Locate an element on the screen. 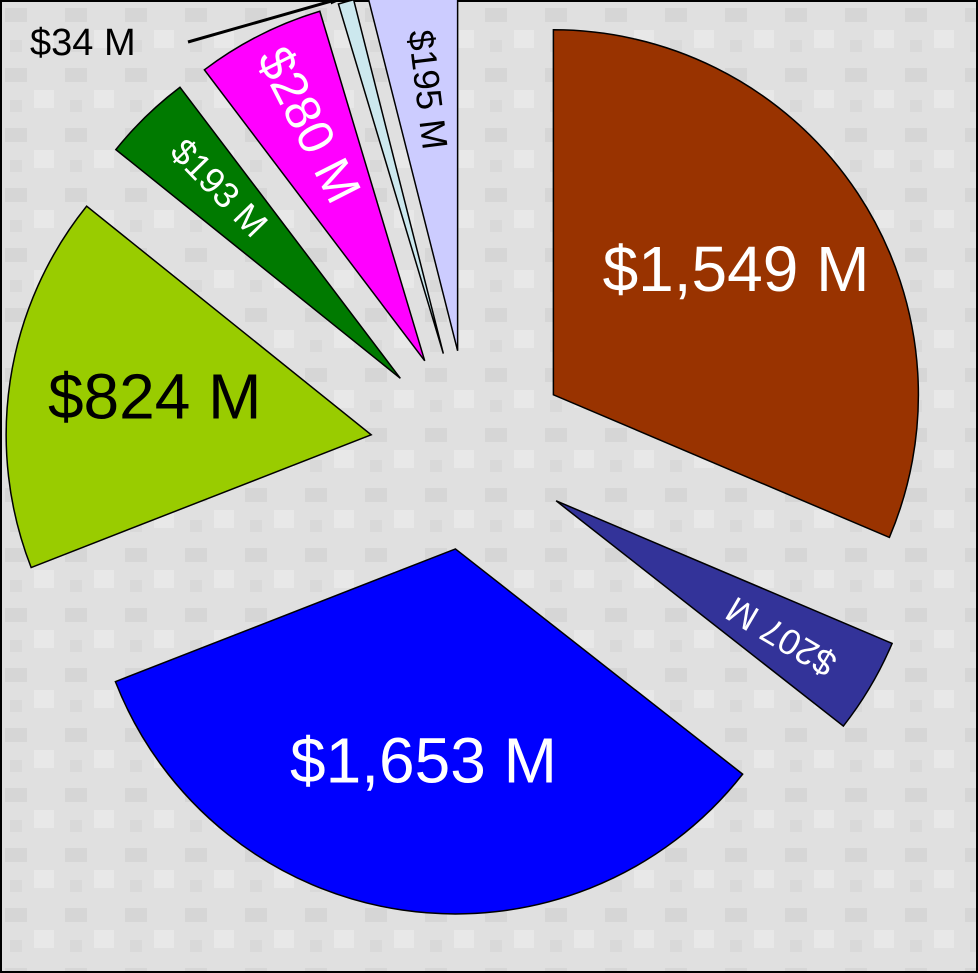 This screenshot has height=973, width=978. value-label: $824 M is located at coordinates (154, 396).